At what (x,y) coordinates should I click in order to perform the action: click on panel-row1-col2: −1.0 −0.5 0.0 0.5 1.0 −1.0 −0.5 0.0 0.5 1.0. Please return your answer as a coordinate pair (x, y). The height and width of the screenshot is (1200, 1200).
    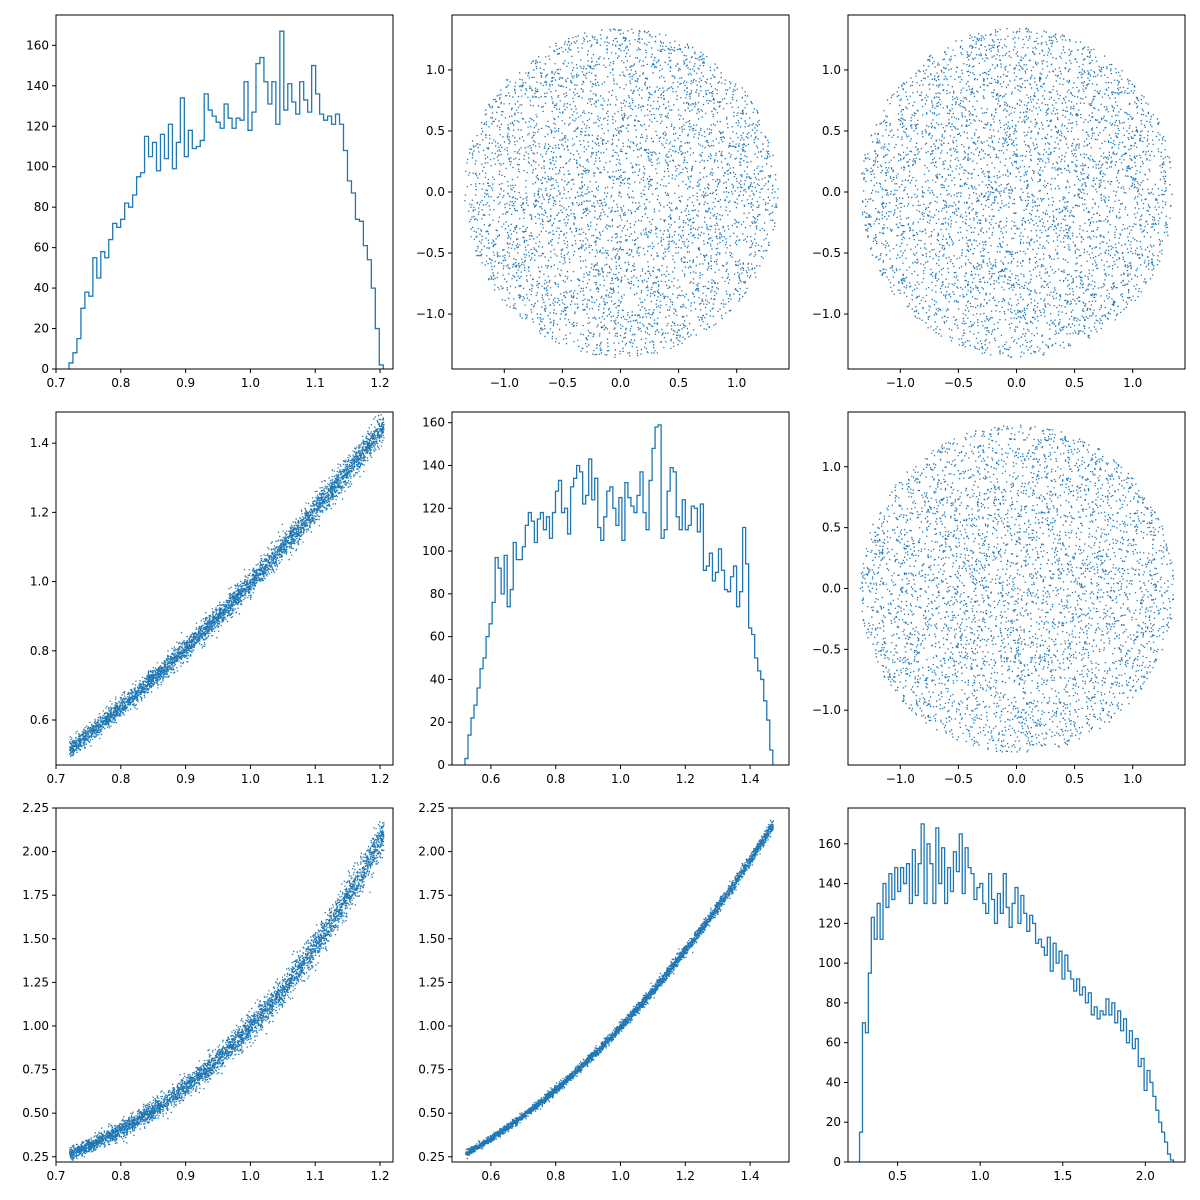
    Looking at the image, I should click on (603, 202).